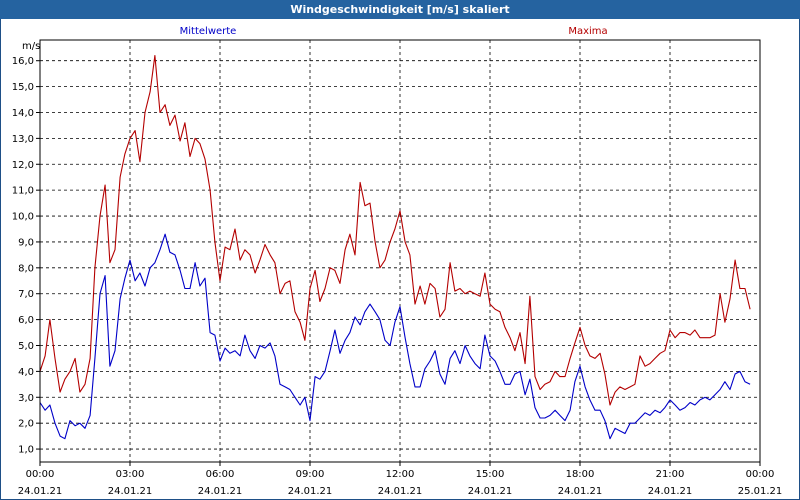  What do you see at coordinates (26, 372) in the screenshot?
I see `y-tick-label: 4,0` at bounding box center [26, 372].